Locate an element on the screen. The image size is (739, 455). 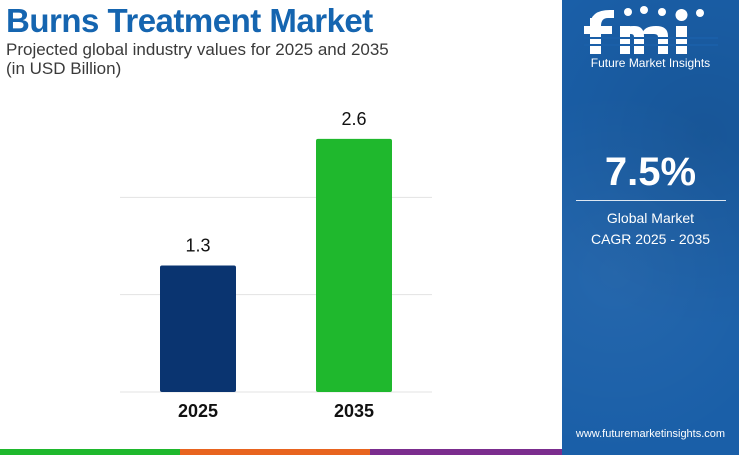
subtitle-line-2: (in USD Billion) is located at coordinates (64, 68).